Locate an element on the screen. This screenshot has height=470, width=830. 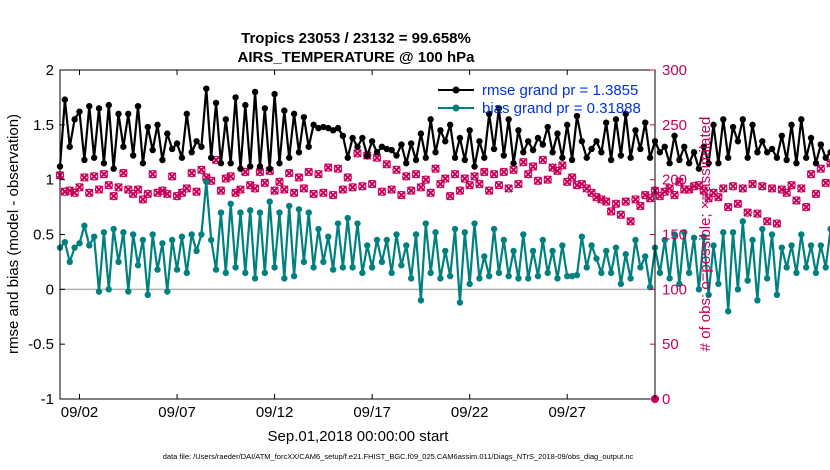
x-tick-label: 09/22 is located at coordinates (470, 412).